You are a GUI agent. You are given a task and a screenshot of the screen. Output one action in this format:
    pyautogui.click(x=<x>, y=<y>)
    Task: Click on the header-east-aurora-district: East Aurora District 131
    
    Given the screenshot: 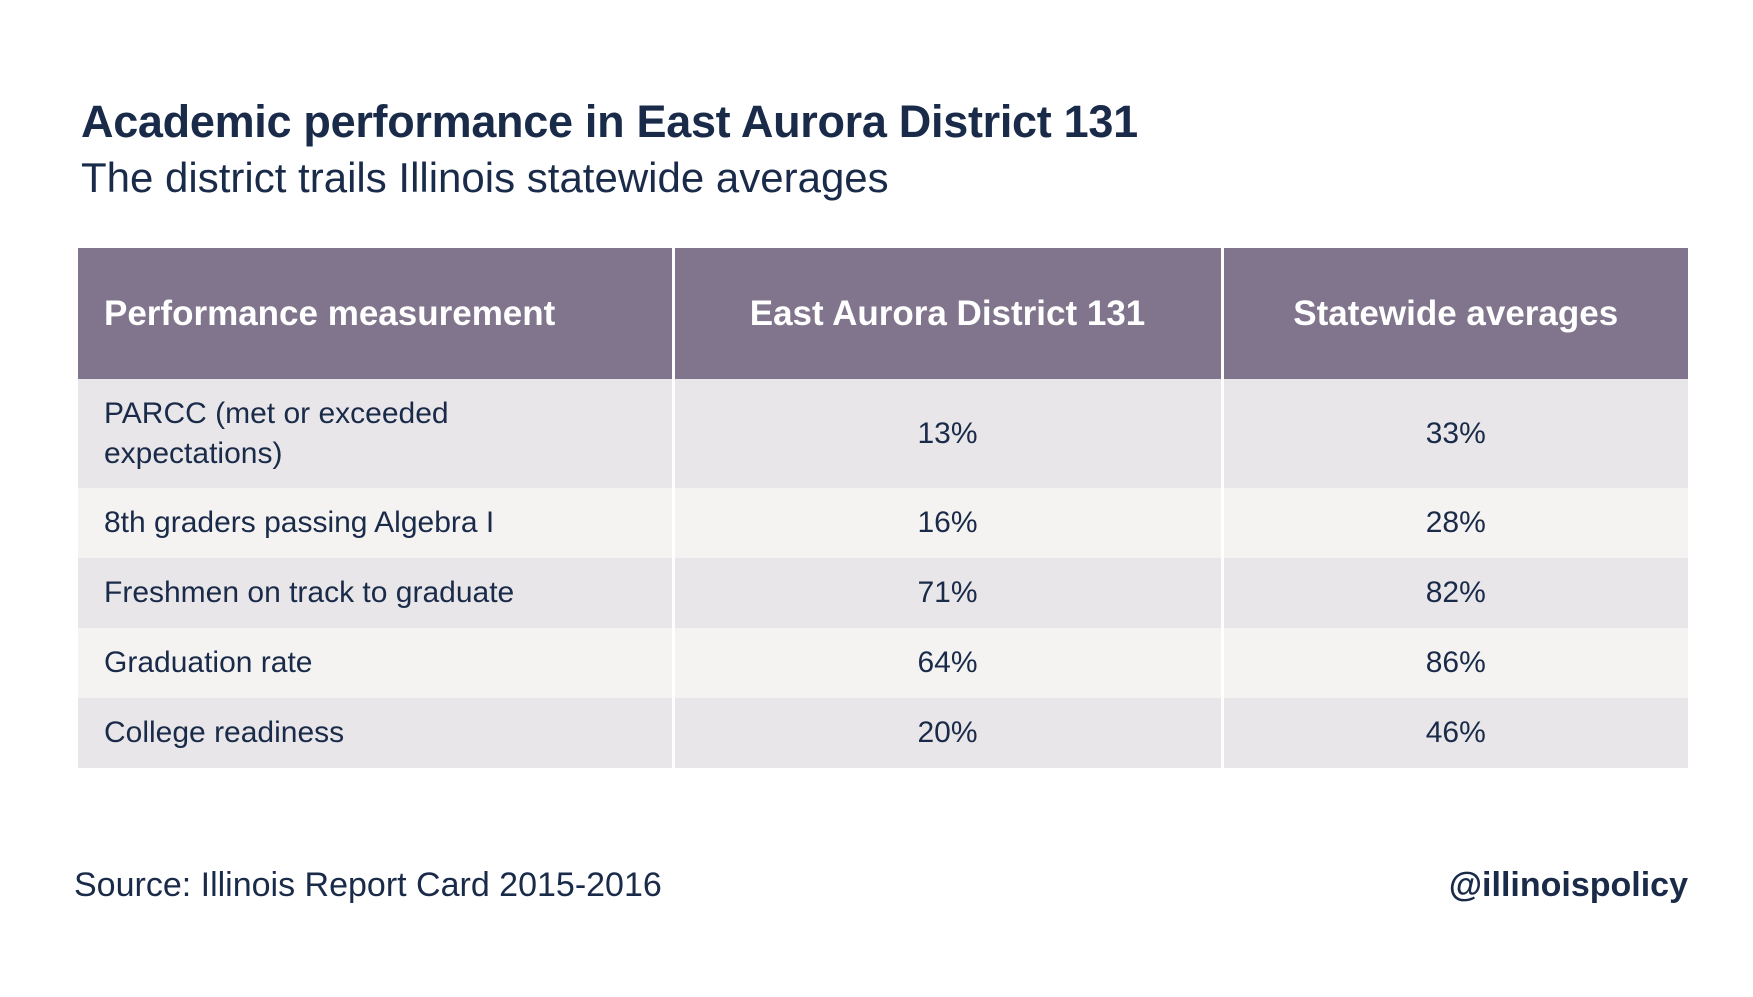 What is the action you would take?
    pyautogui.click(x=946, y=313)
    